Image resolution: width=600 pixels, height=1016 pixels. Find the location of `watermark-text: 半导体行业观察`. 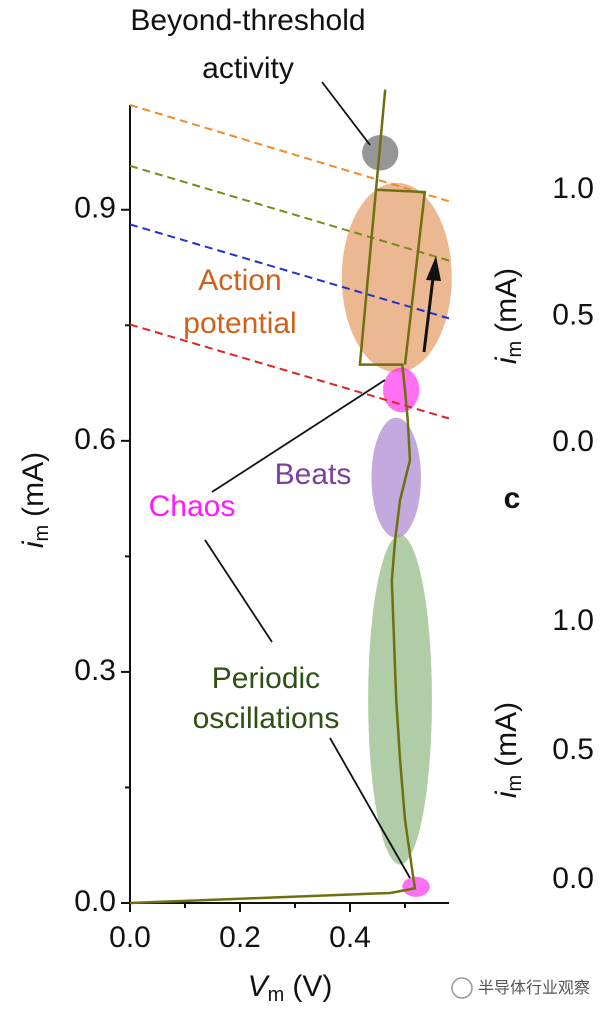

watermark-text: 半导体行业观察 is located at coordinates (534, 988).